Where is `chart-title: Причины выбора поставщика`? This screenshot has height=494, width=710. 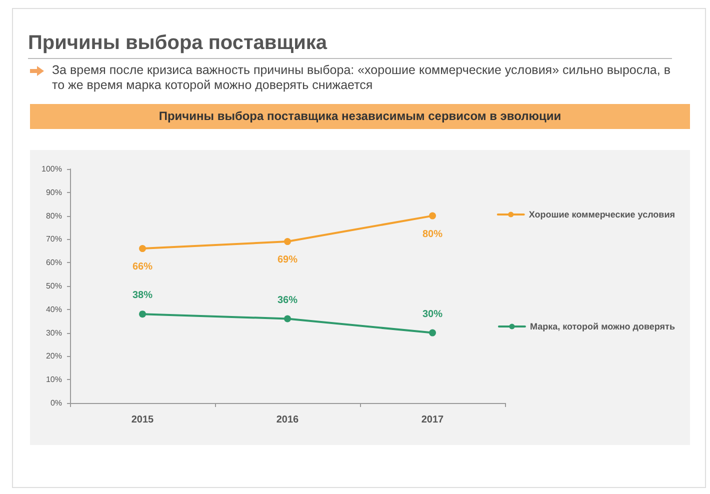
chart-title: Причины выбора поставщика is located at coordinates (178, 43).